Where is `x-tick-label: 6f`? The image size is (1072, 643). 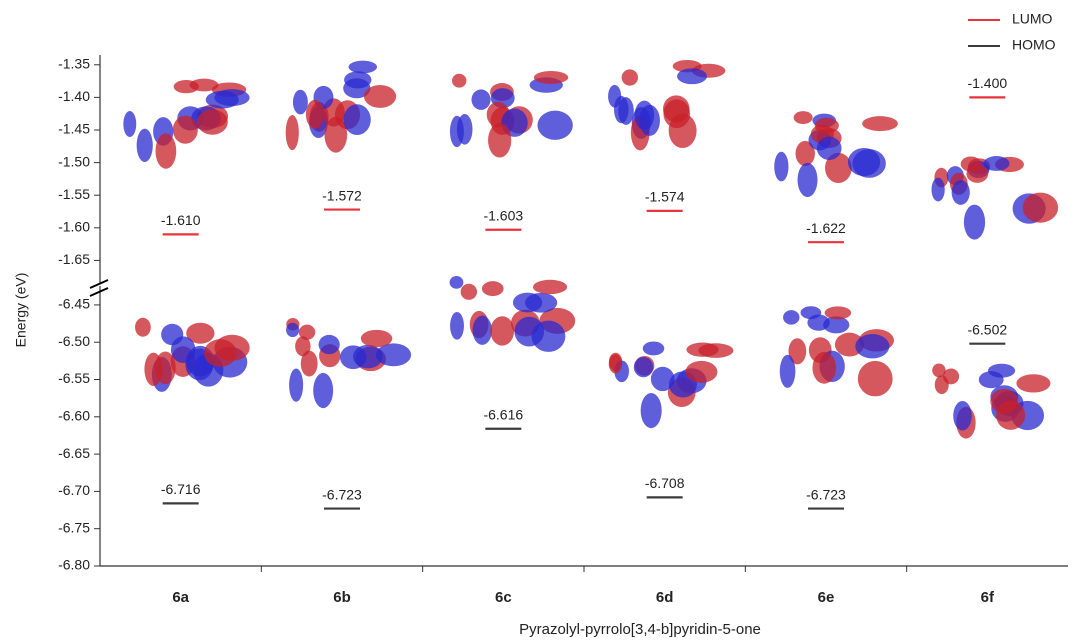
x-tick-label: 6f is located at coordinates (988, 597).